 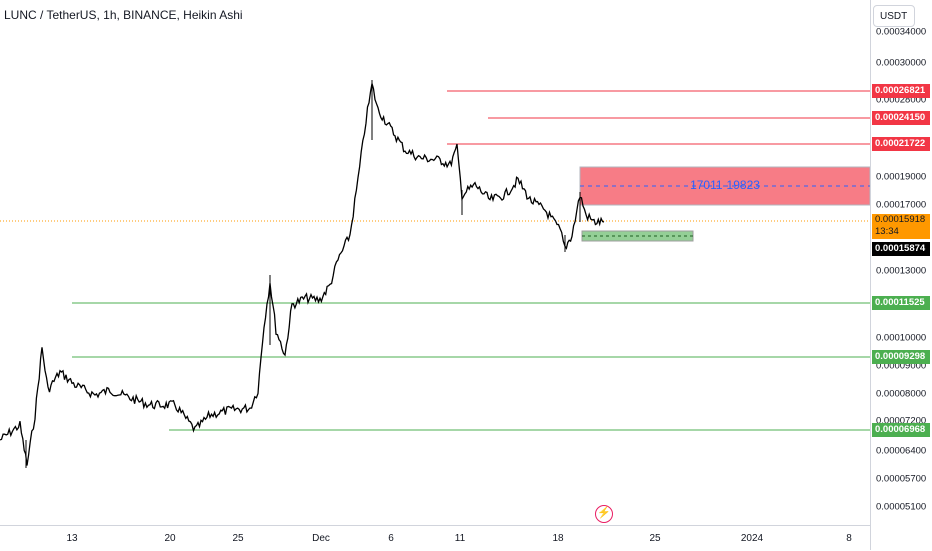 I want to click on price-tick: 0.00028000, so click(x=901, y=100).